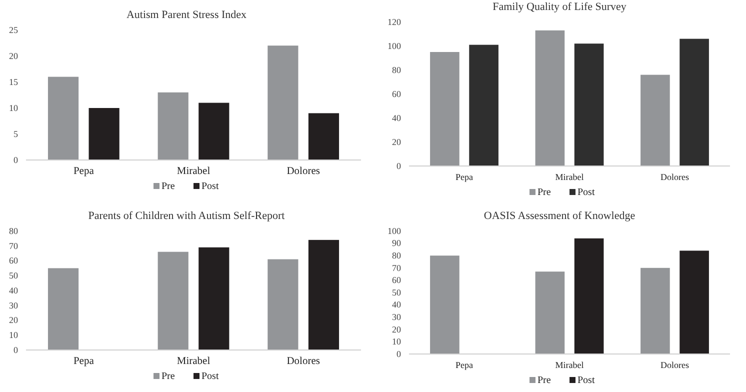 This screenshot has width=746, height=392. What do you see at coordinates (13, 29) in the screenshot?
I see `y-tick-label: 25` at bounding box center [13, 29].